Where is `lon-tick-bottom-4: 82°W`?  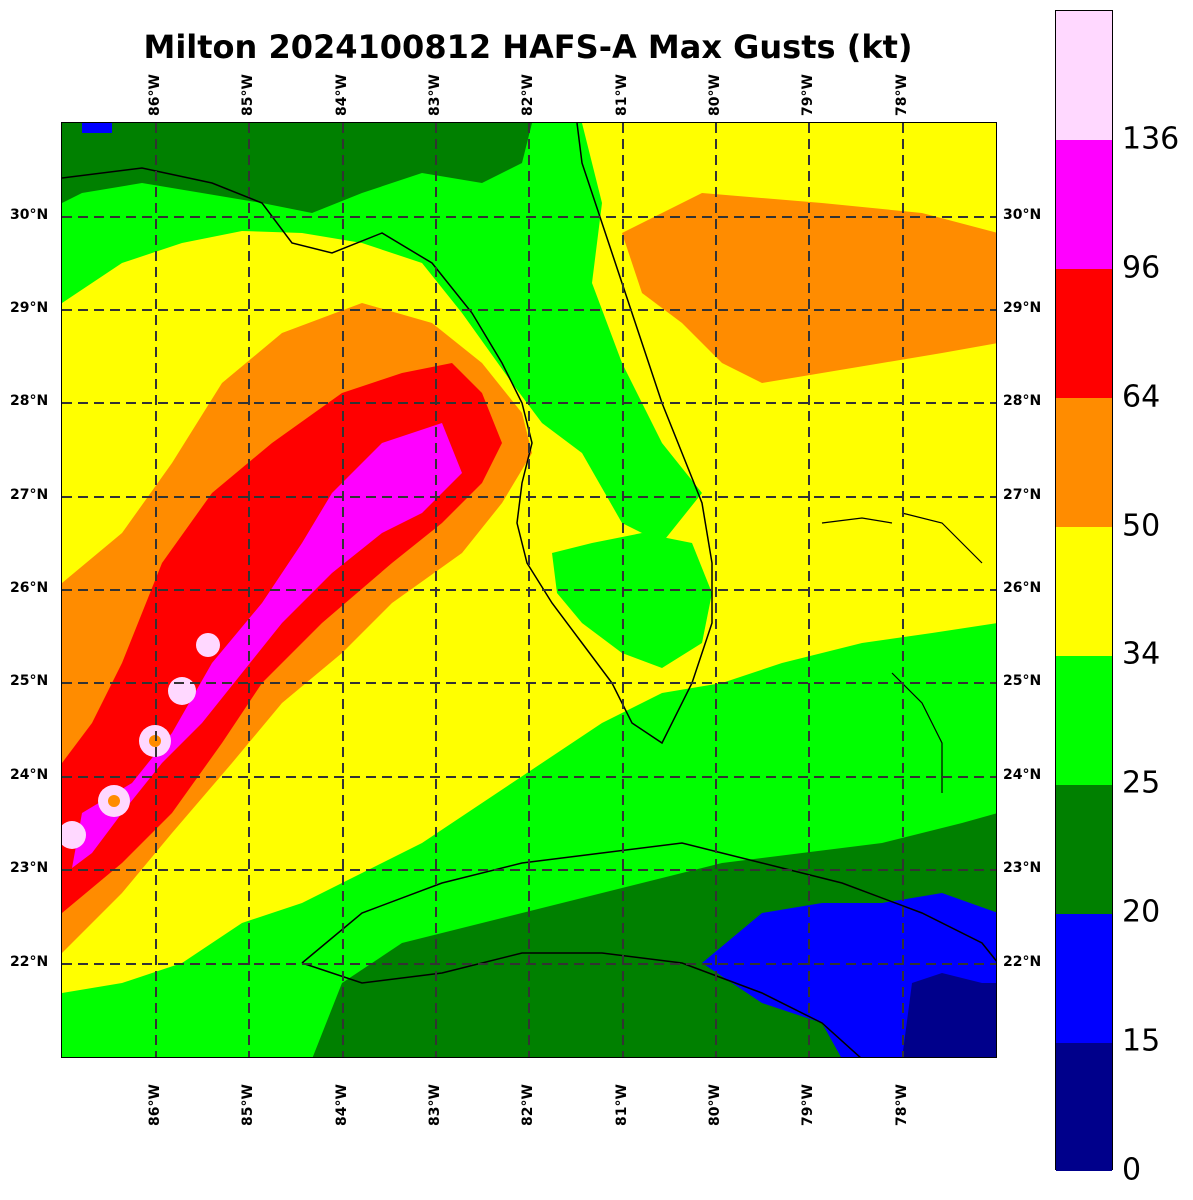 lon-tick-bottom-4: 82°W is located at coordinates (528, 1105).